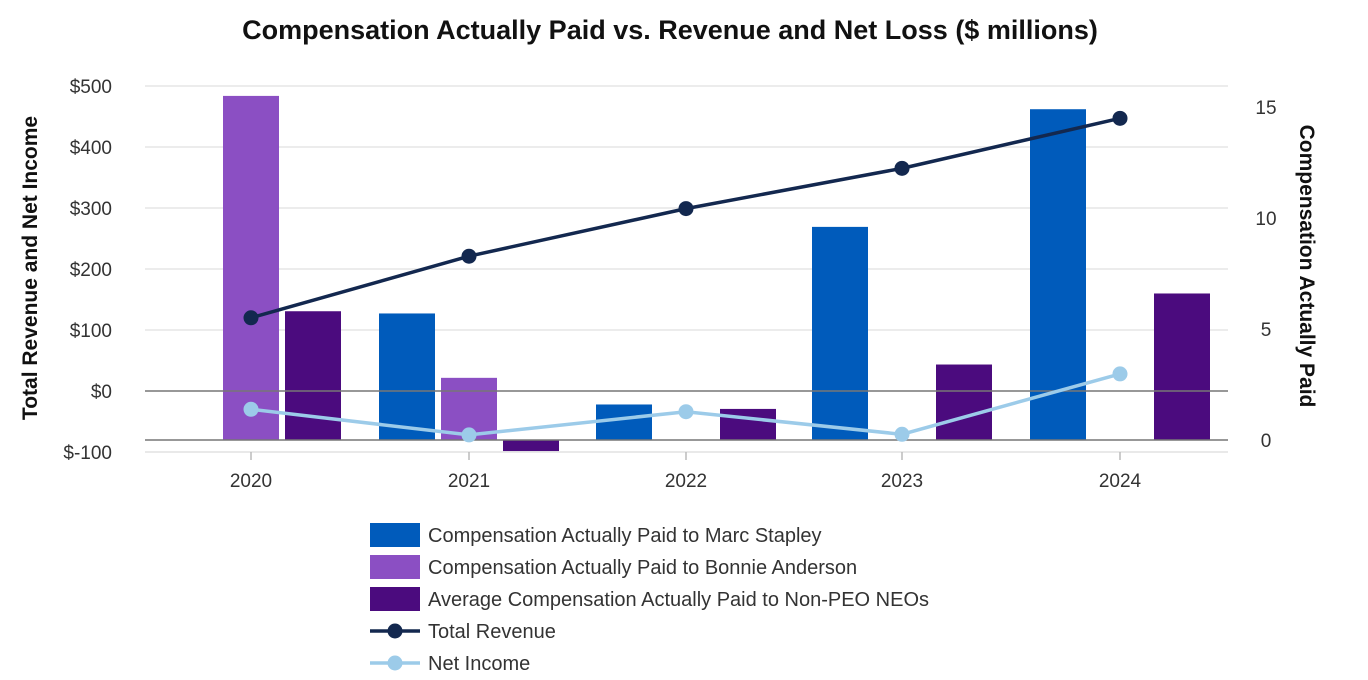 The height and width of the screenshot is (680, 1368). I want to click on revenue-point-2024, so click(1120, 118).